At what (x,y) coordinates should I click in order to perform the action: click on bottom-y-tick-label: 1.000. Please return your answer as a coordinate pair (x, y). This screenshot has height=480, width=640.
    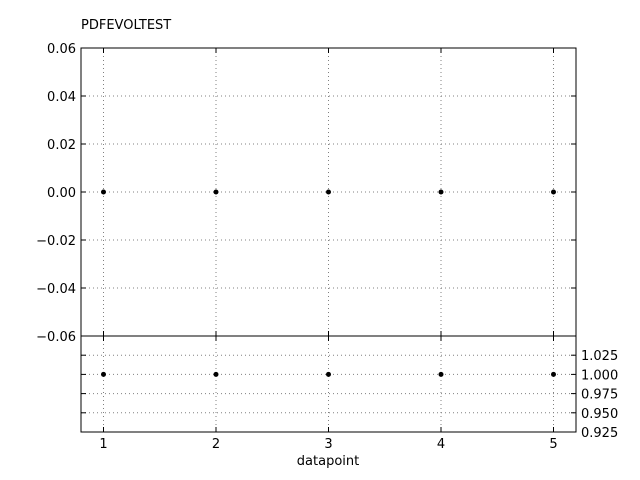
    Looking at the image, I should click on (599, 375).